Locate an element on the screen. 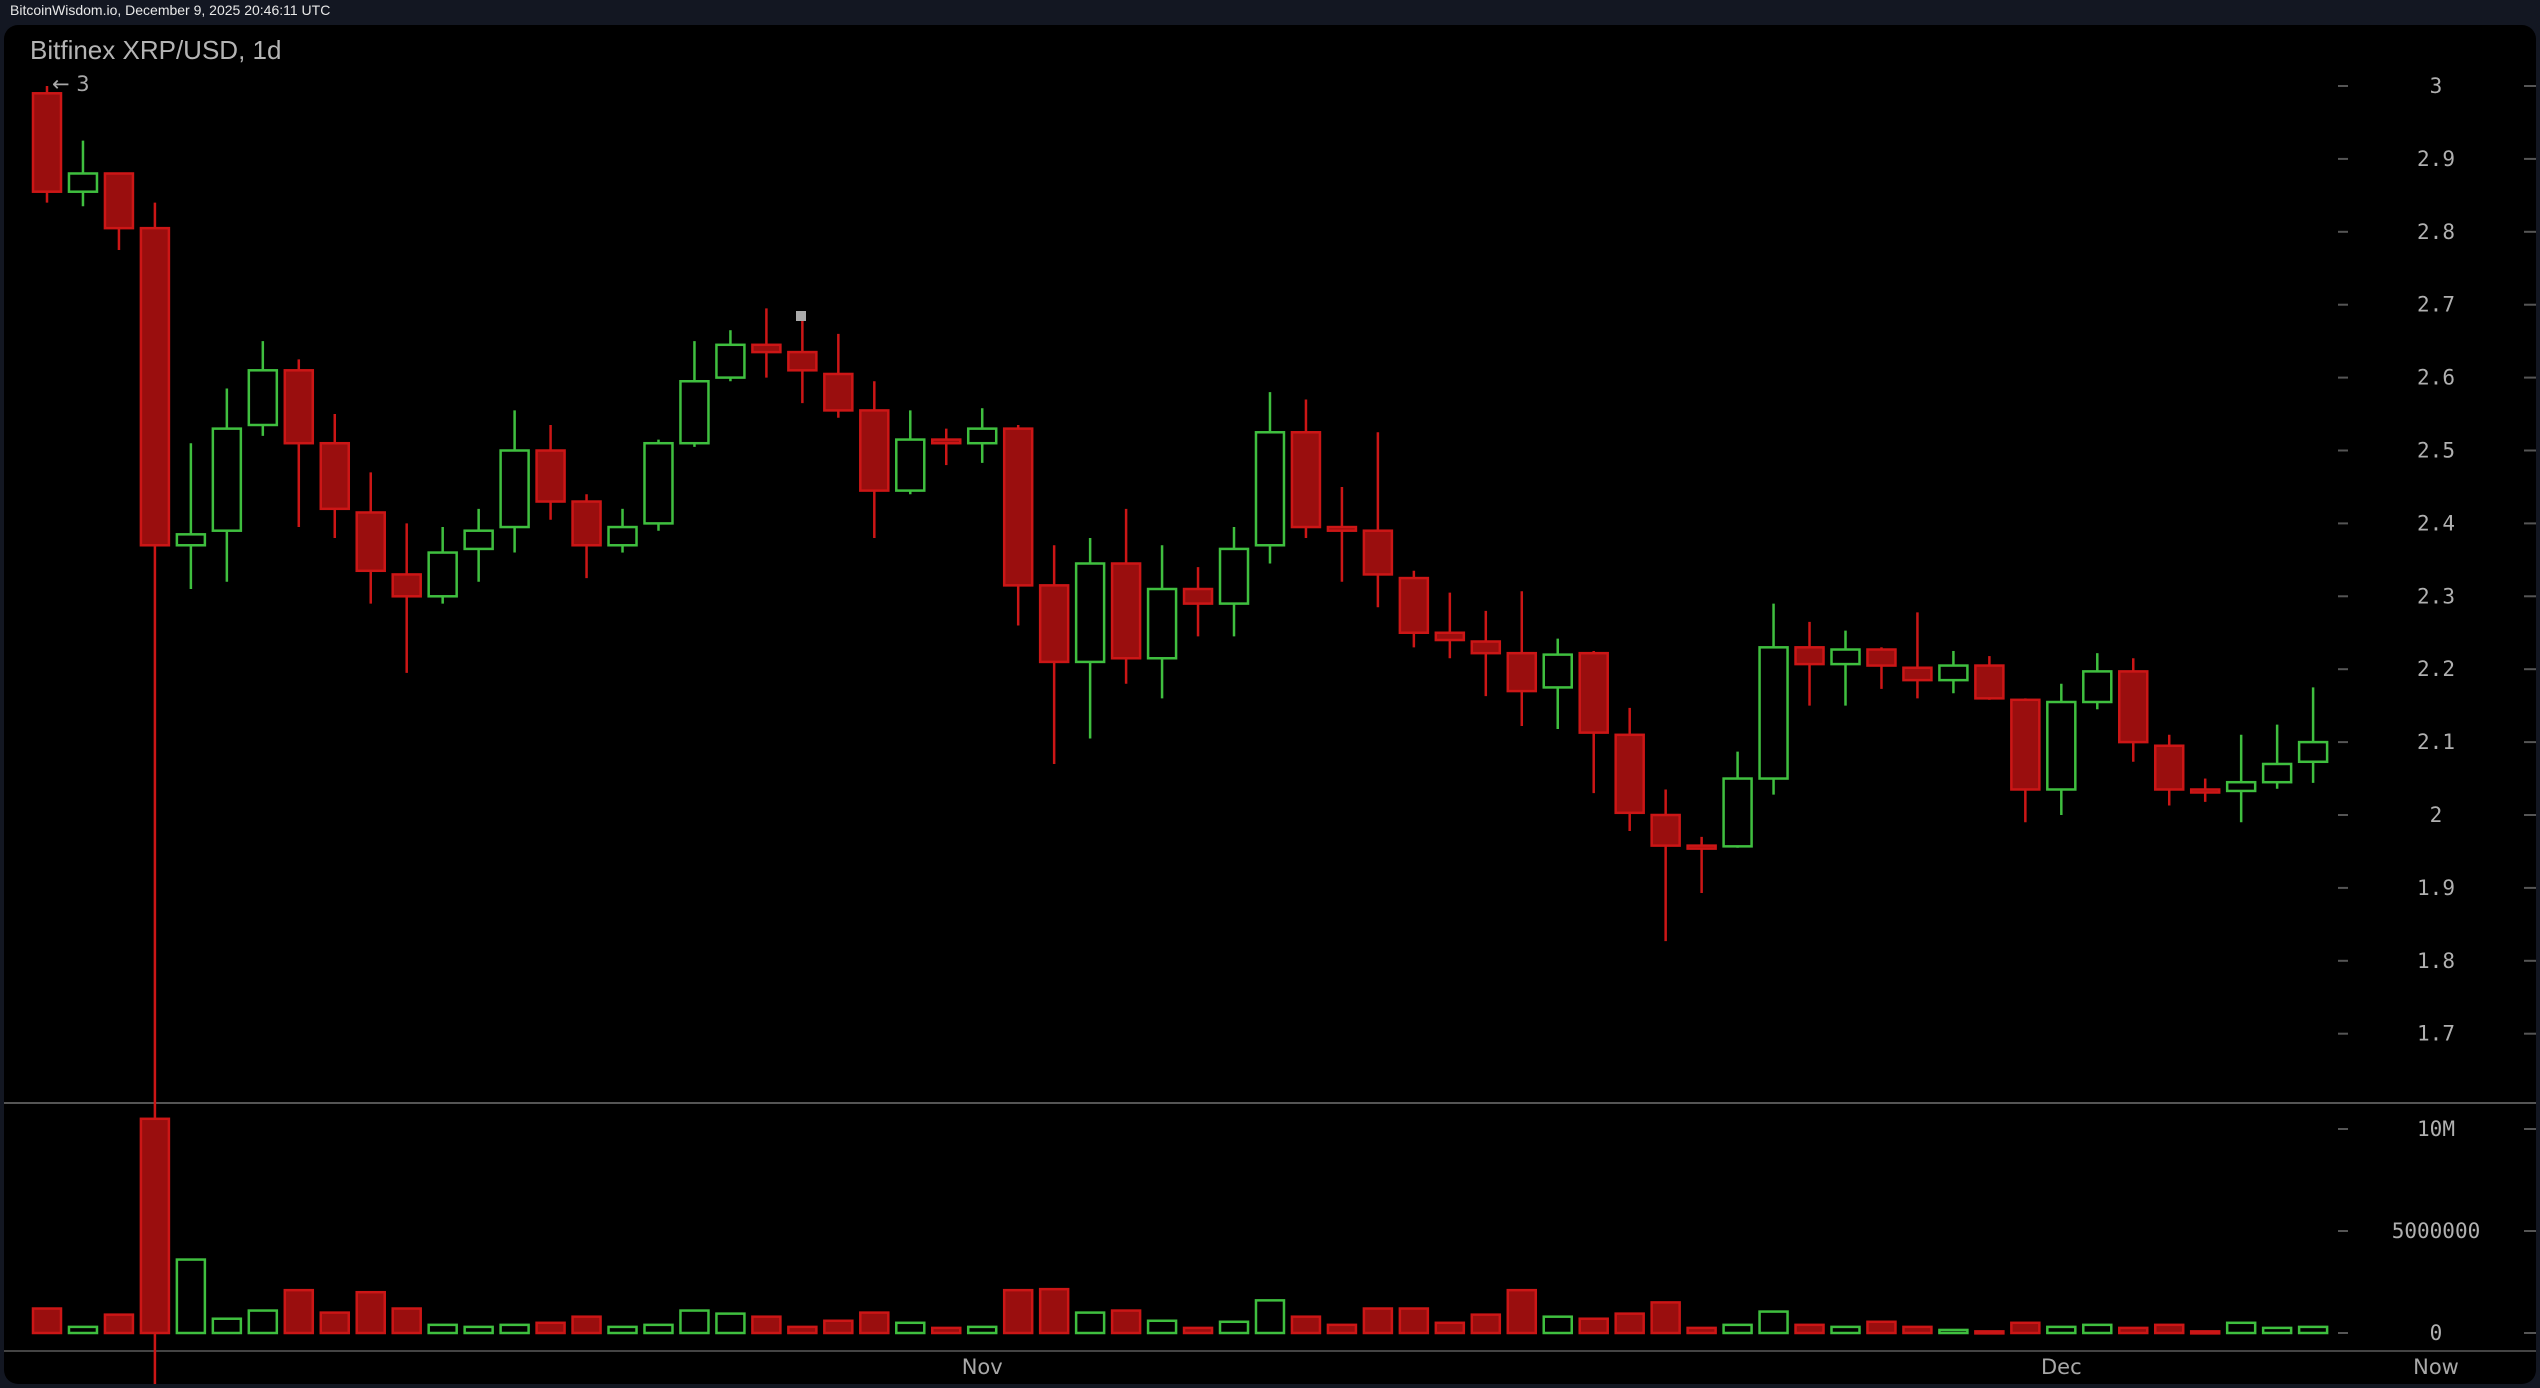  volume-tick-label: 0 is located at coordinates (2436, 1333).